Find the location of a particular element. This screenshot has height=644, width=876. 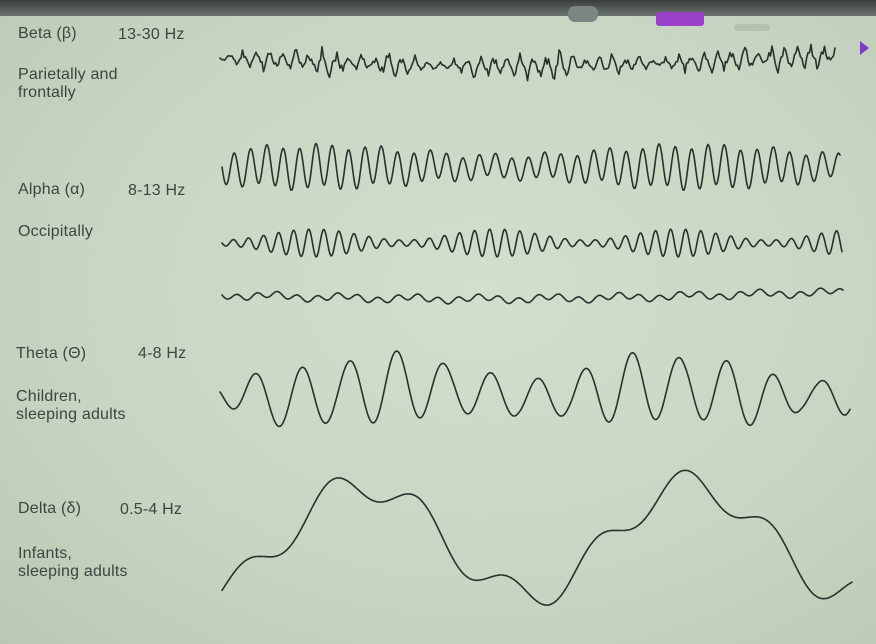

alpha-range: 8-13 Hz is located at coordinates (157, 190).